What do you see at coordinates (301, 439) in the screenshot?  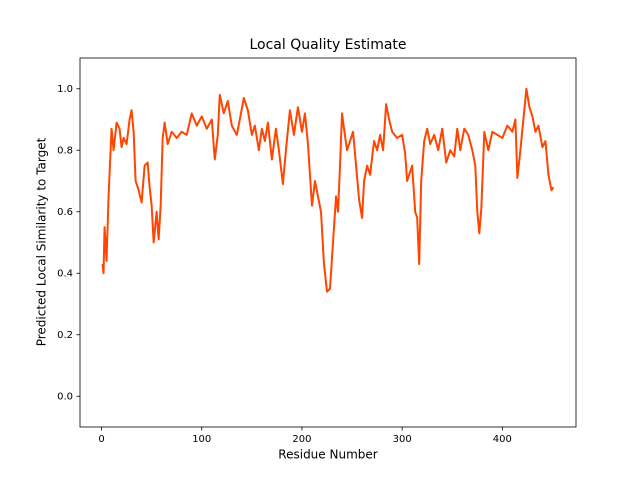 I see `x-tick-label: 200` at bounding box center [301, 439].